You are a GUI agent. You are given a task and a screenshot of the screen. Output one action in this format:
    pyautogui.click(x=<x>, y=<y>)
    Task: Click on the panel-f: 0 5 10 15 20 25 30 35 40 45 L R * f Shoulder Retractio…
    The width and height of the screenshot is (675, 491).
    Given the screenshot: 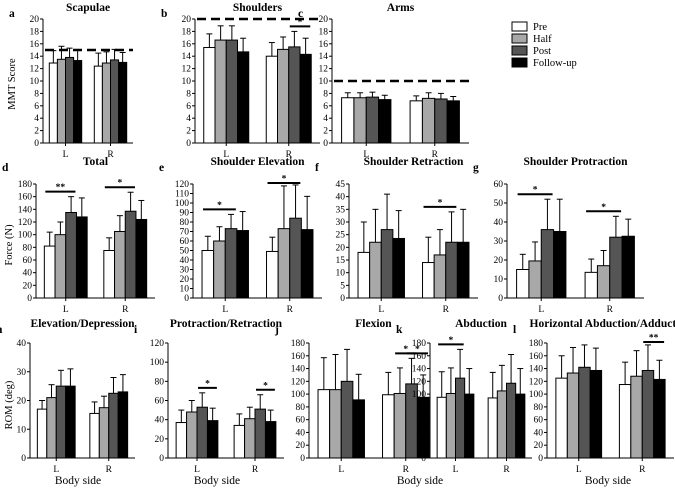 What is the action you would take?
    pyautogui.click(x=396, y=235)
    